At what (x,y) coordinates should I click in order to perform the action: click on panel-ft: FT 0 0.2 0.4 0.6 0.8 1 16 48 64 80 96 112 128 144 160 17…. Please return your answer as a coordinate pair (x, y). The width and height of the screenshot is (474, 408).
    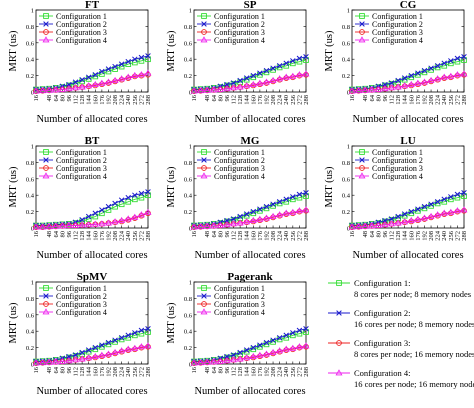
    Looking at the image, I should click on (80, 62).